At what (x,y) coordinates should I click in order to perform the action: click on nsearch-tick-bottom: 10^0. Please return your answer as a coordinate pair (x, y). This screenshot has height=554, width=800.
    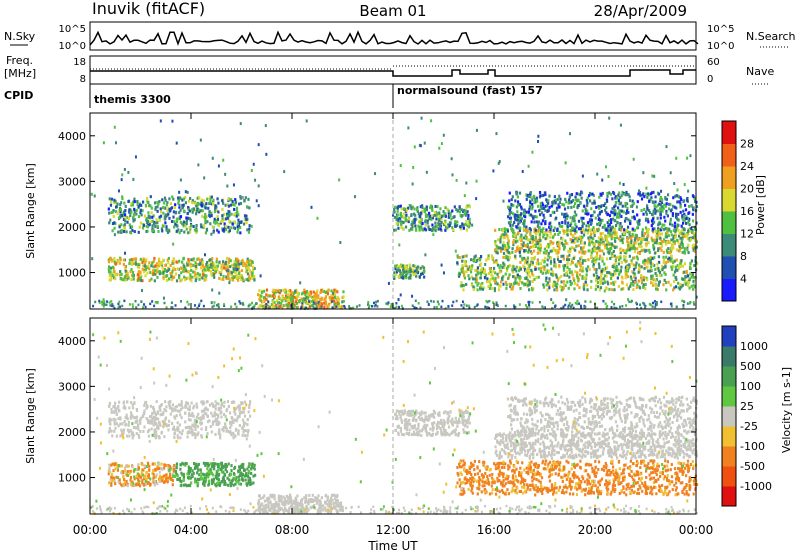
    Looking at the image, I should click on (720, 46).